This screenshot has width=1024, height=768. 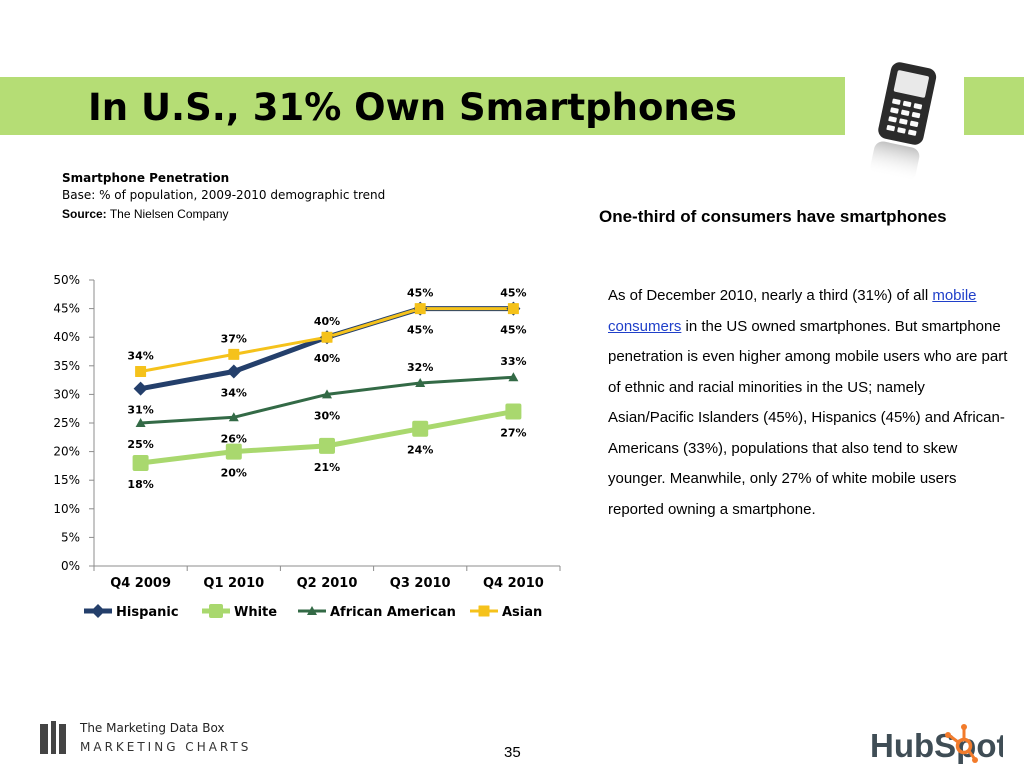 I want to click on y-tick-label: 15%, so click(x=66, y=480).